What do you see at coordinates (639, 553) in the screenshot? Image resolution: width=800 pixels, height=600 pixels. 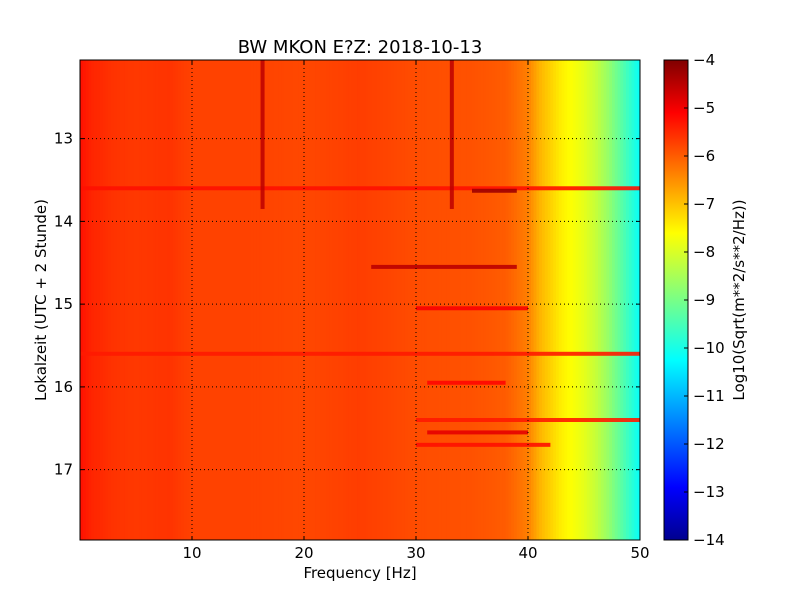 I see `x-tick-label: 50` at bounding box center [639, 553].